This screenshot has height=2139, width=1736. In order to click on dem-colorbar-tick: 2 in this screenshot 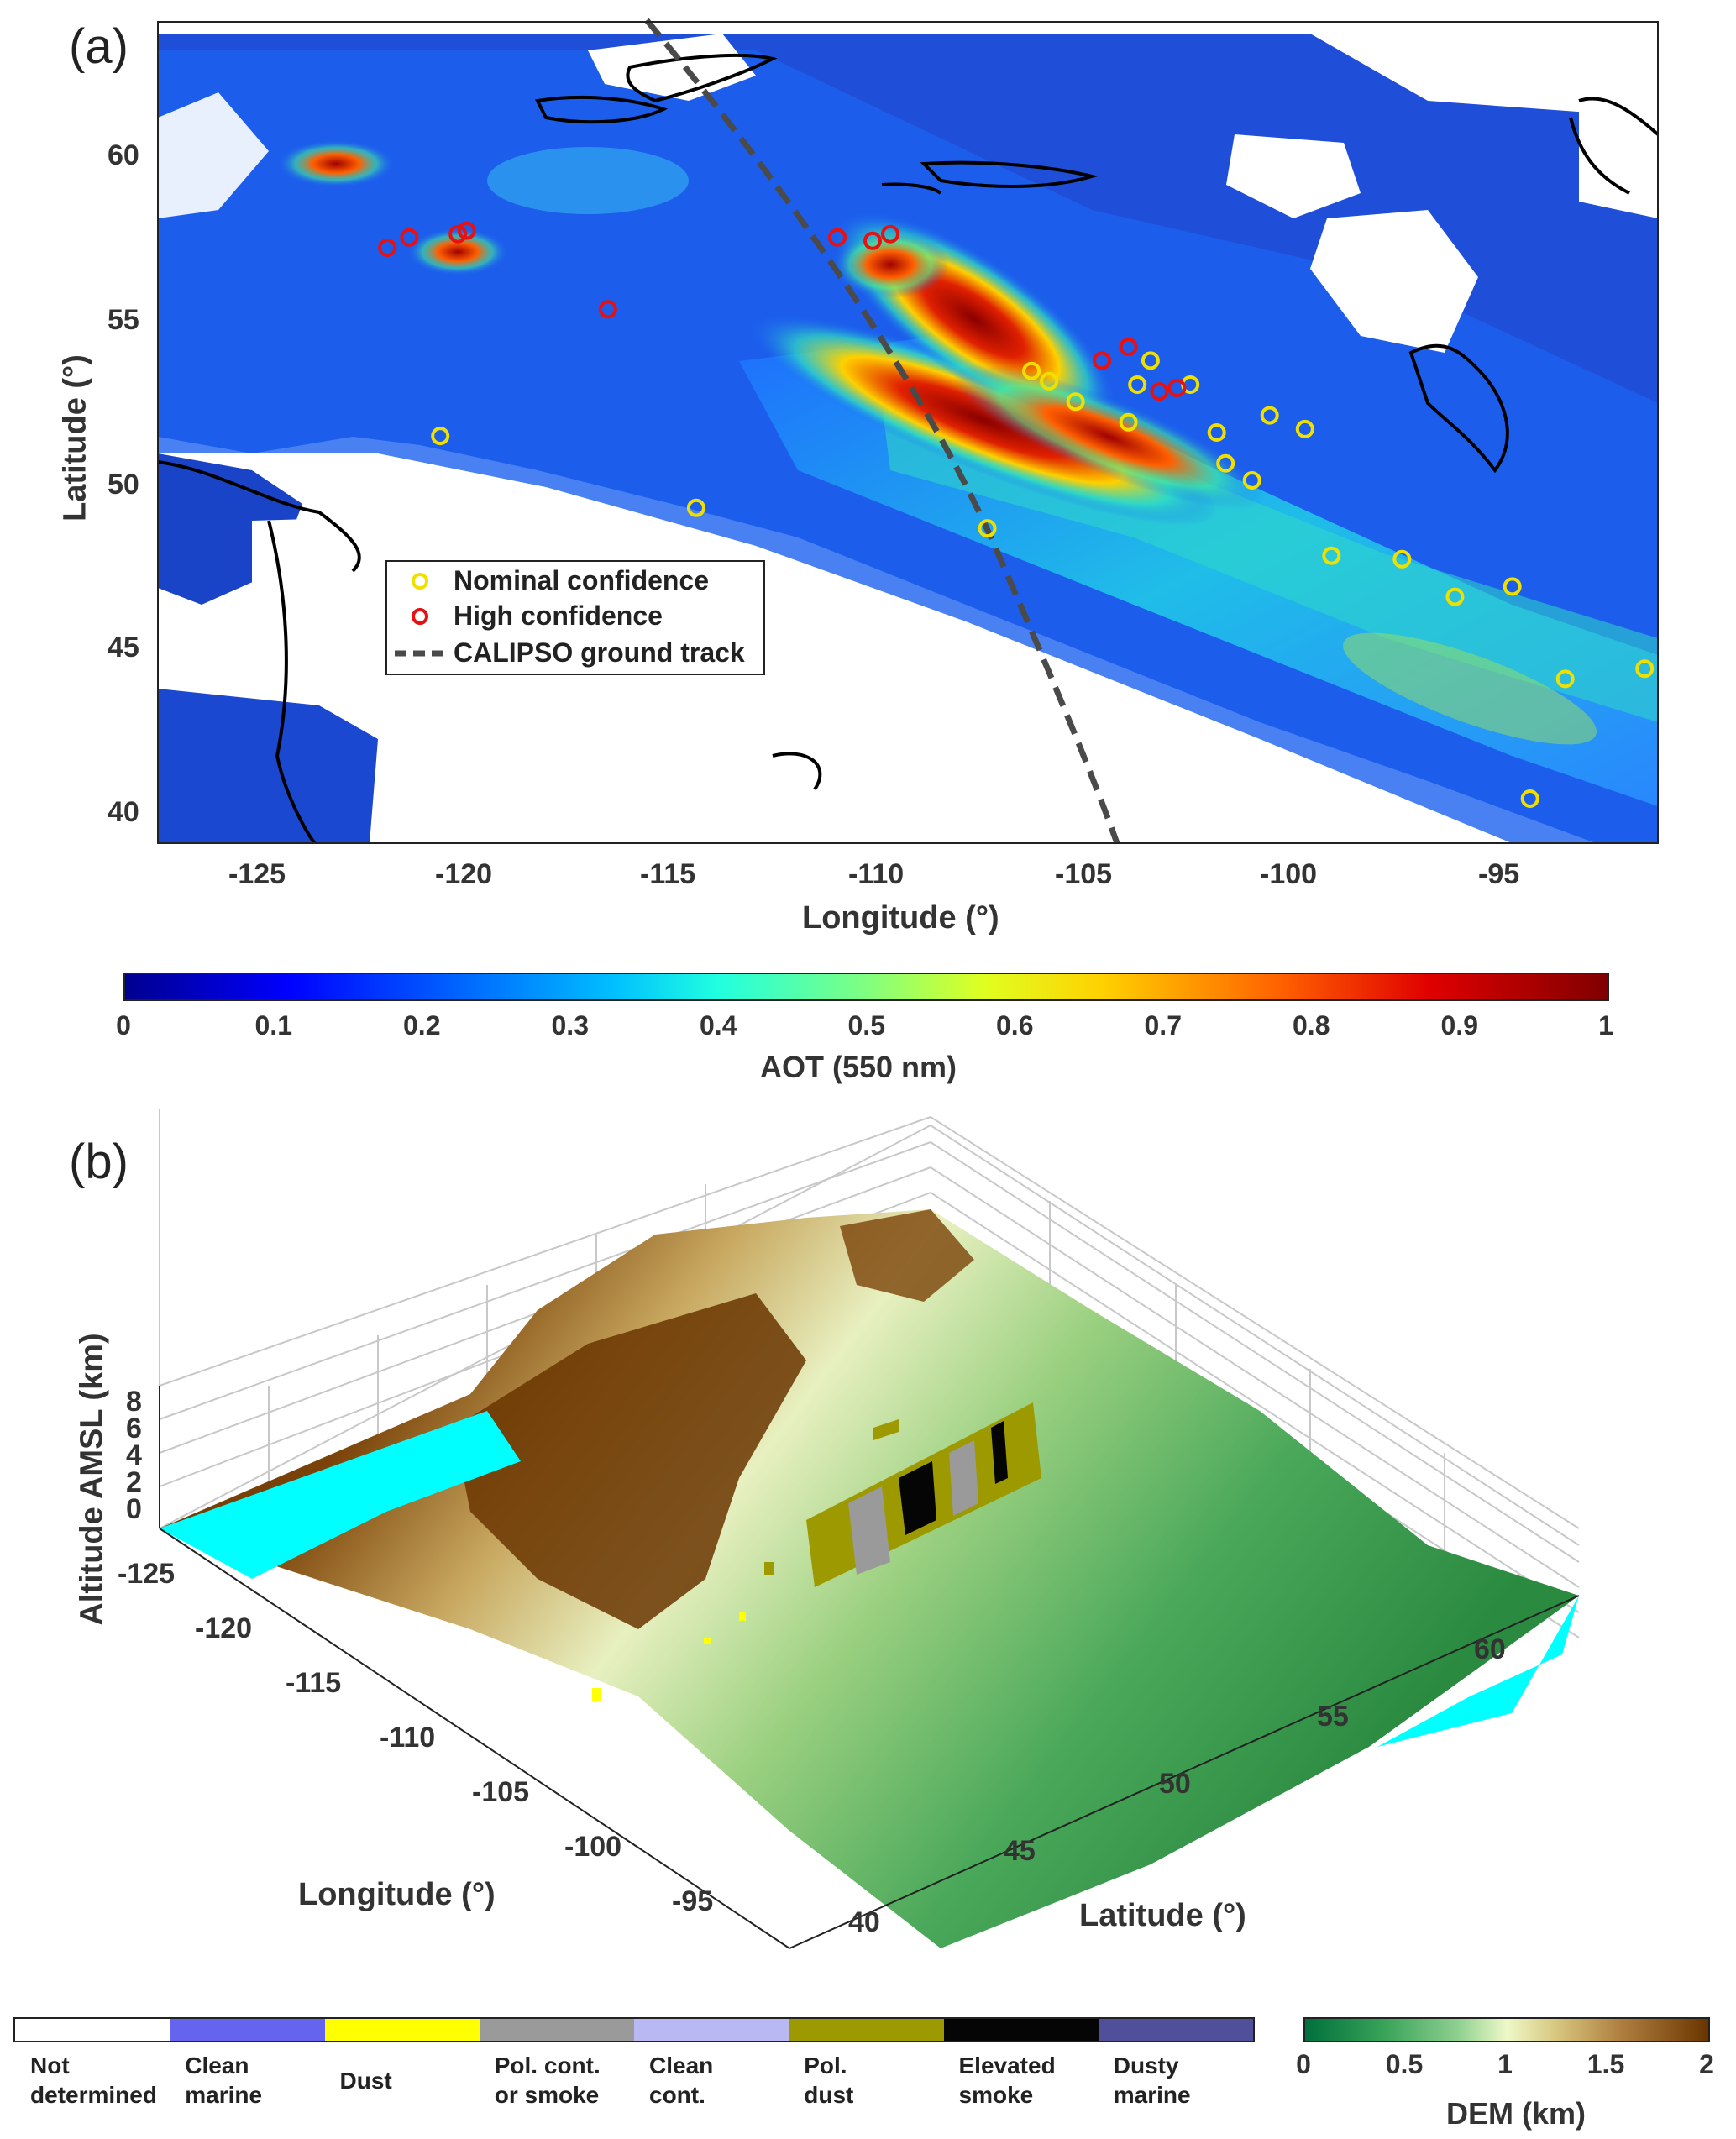, I will do `click(1706, 2064)`.